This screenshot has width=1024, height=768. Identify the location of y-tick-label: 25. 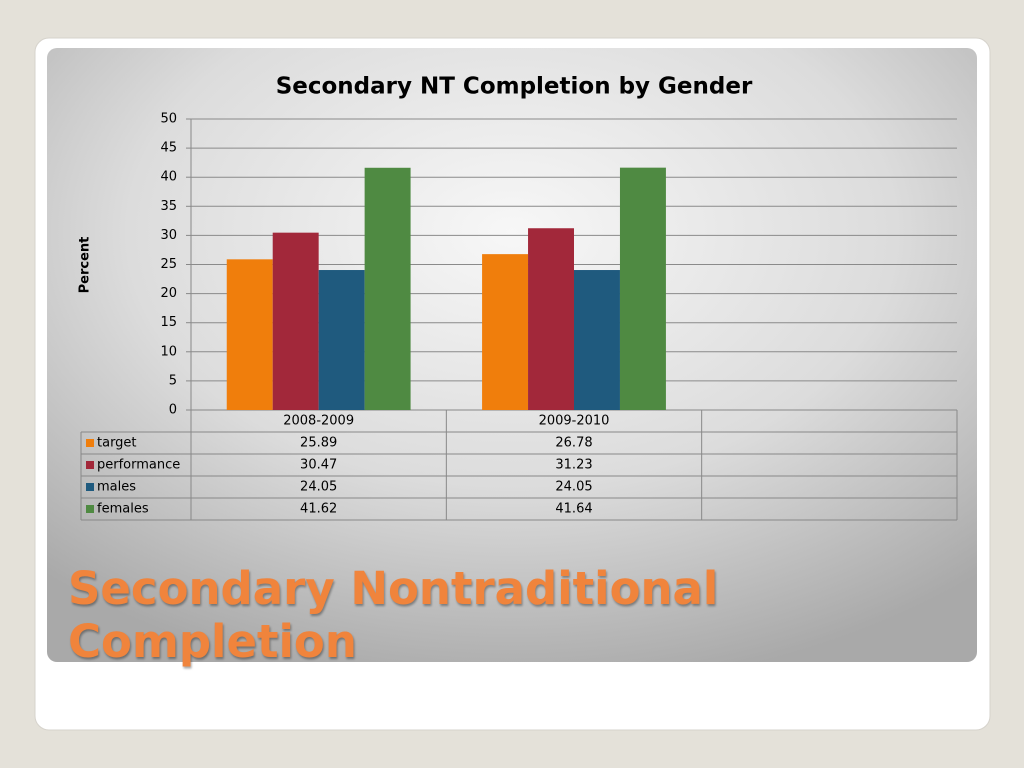
(168, 264).